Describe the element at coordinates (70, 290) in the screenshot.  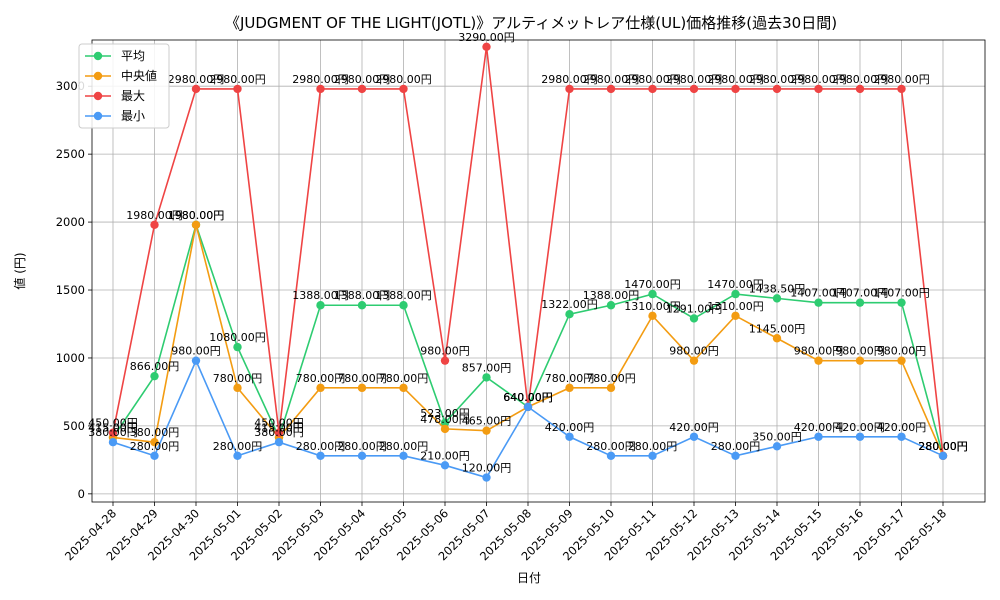
I see `y-tick-label: 1500` at that location.